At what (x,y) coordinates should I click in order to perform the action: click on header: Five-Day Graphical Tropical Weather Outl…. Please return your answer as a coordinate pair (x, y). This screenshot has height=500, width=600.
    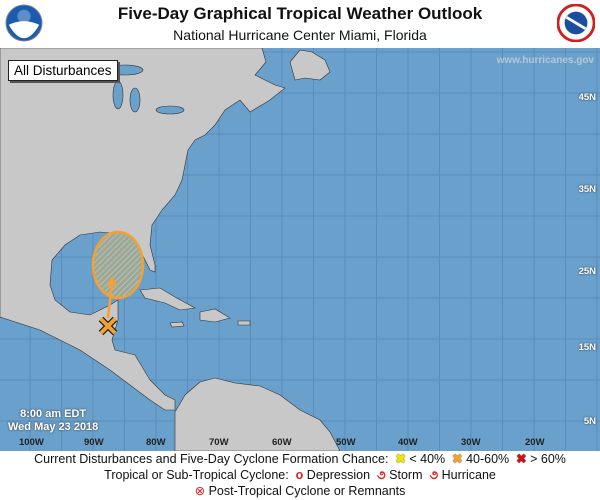
    Looking at the image, I should click on (300, 24).